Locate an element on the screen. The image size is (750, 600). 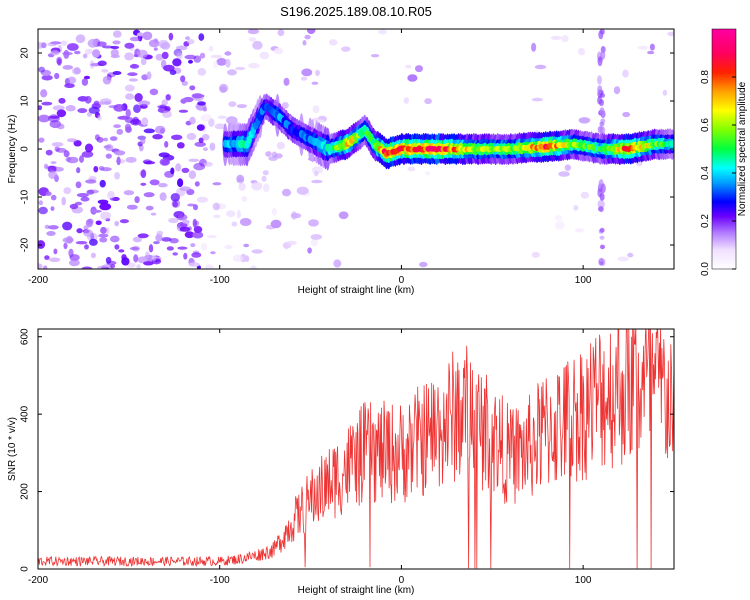
colorbar-tick-label: 0.2 is located at coordinates (705, 221).